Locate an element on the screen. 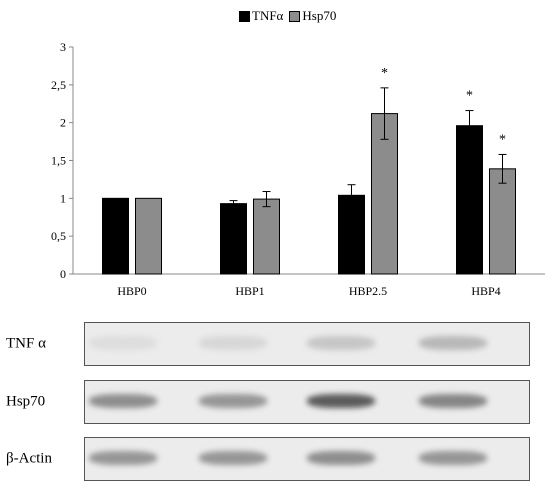 Image resolution: width=550 pixels, height=492 pixels. blot-label-hsp70: Hsp70 is located at coordinates (26, 401).